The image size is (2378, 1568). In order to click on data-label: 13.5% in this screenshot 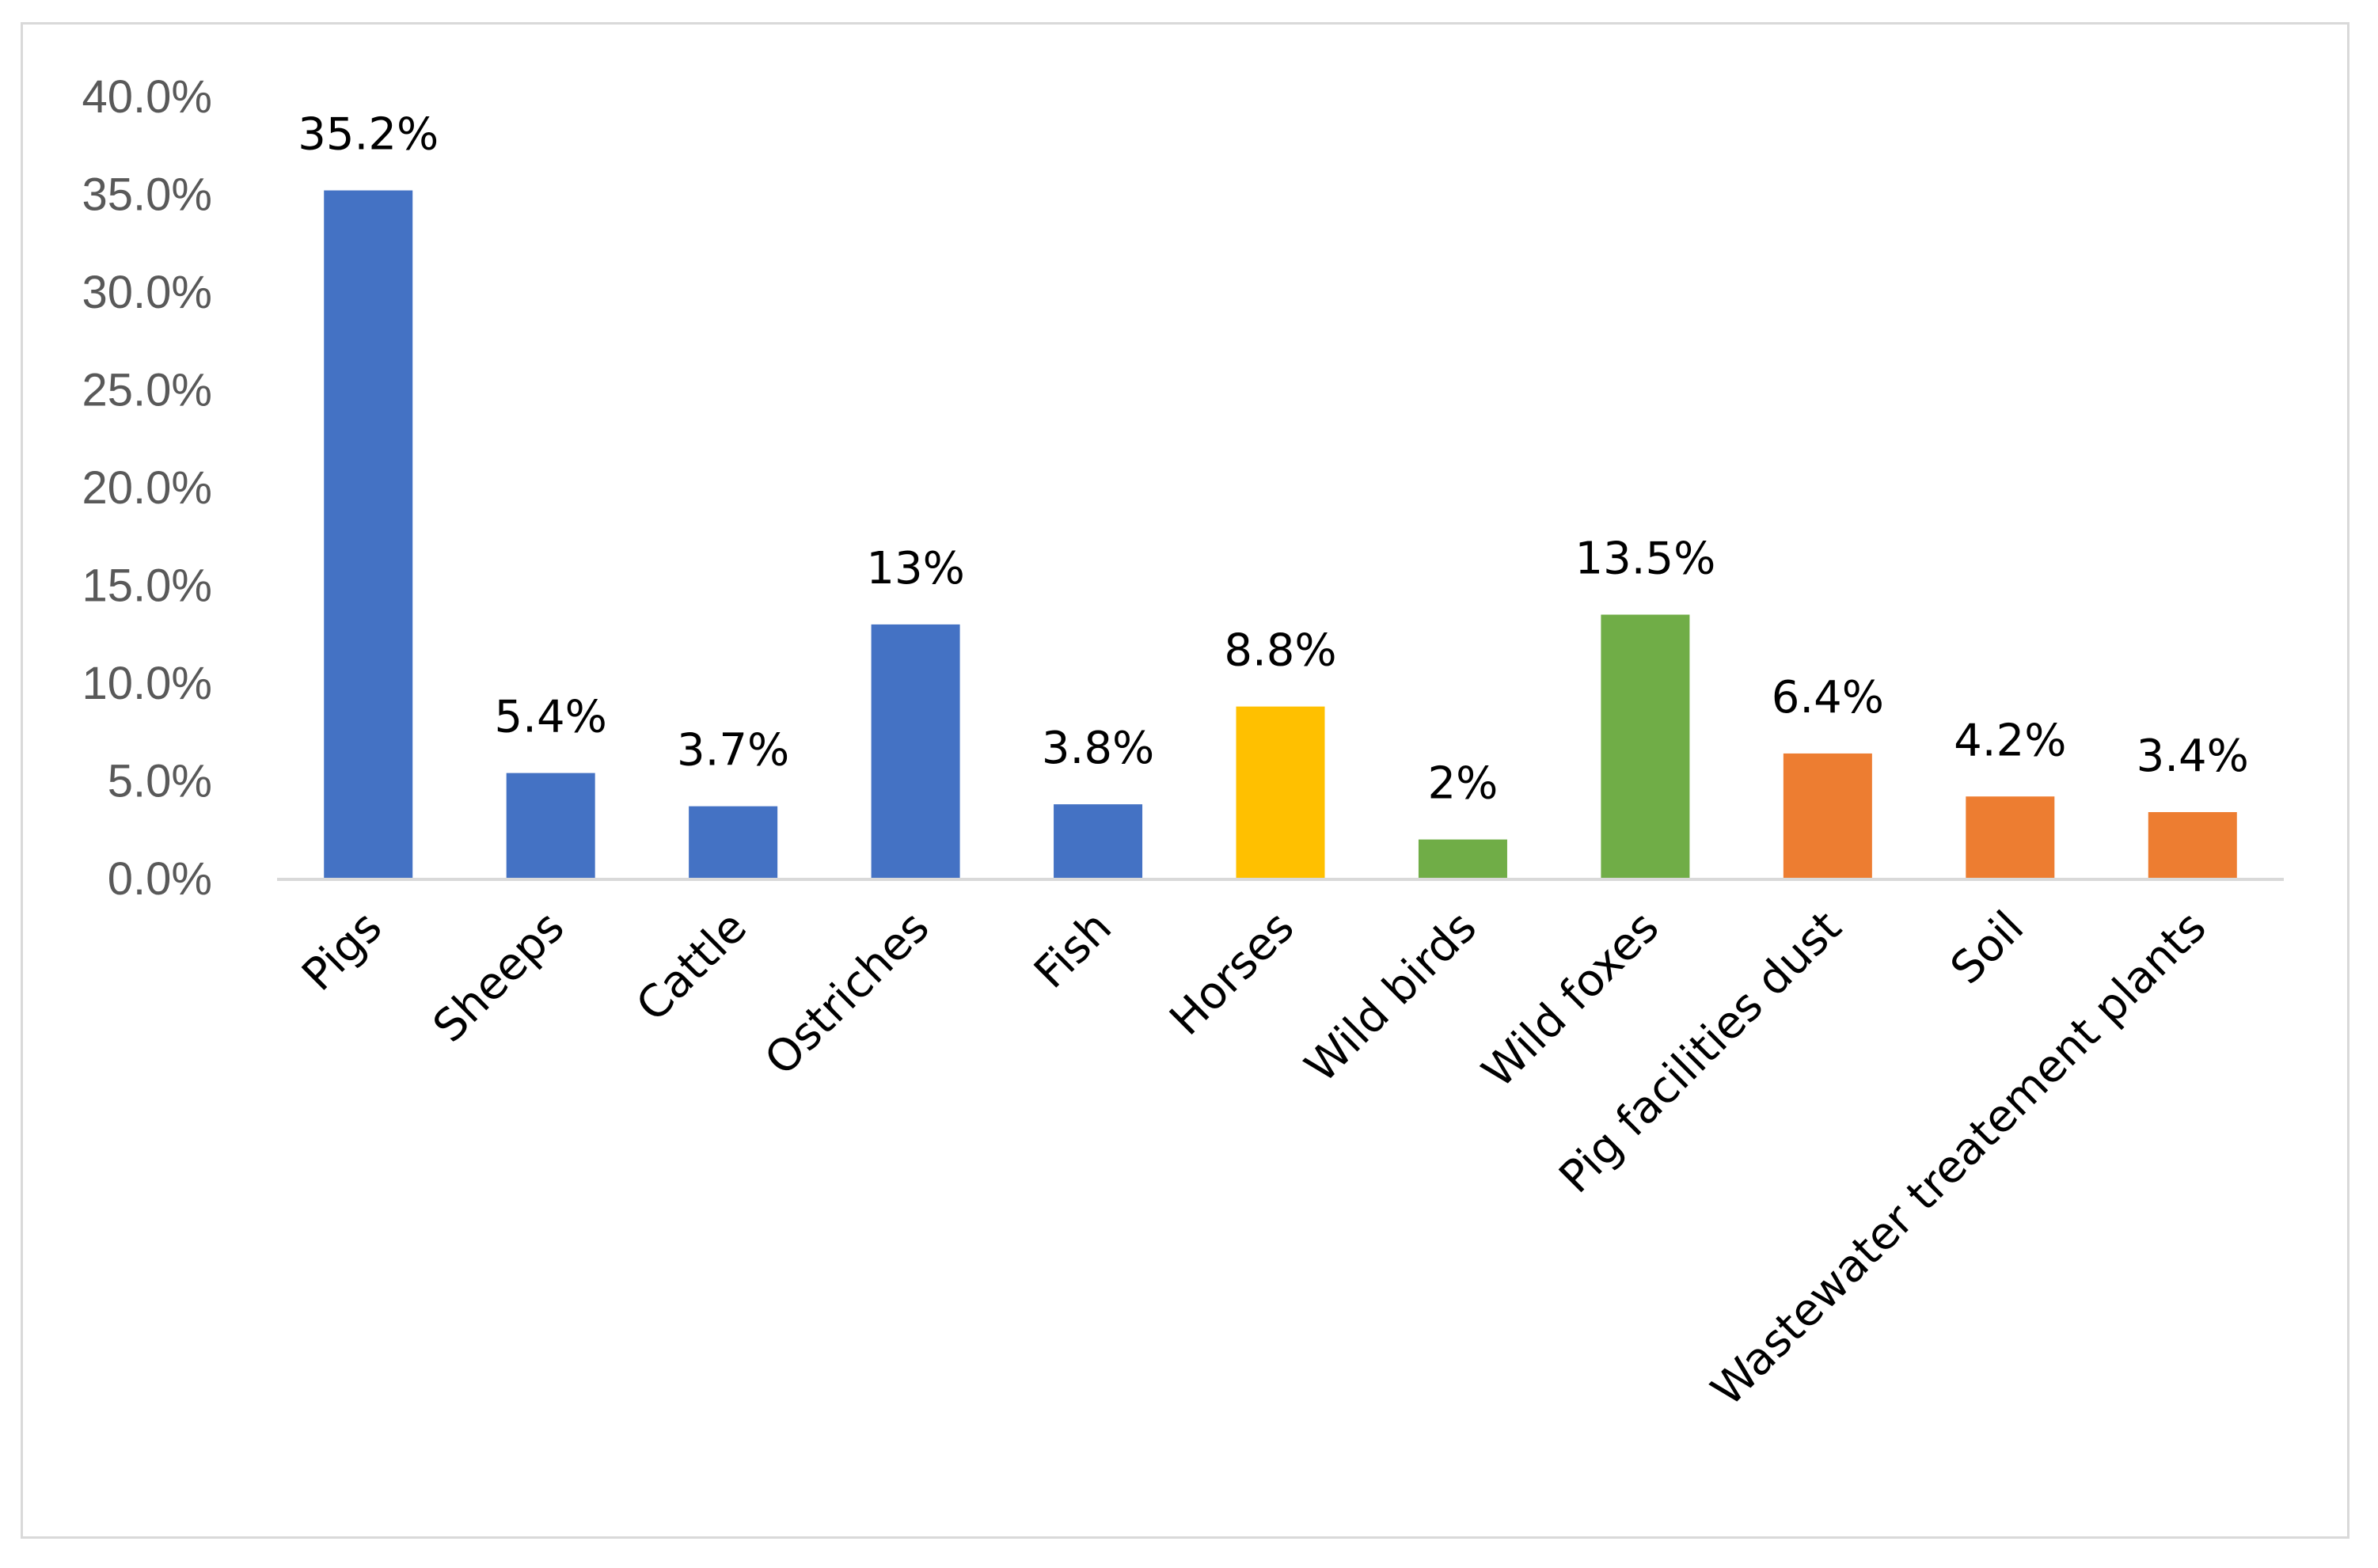, I will do `click(1645, 559)`.